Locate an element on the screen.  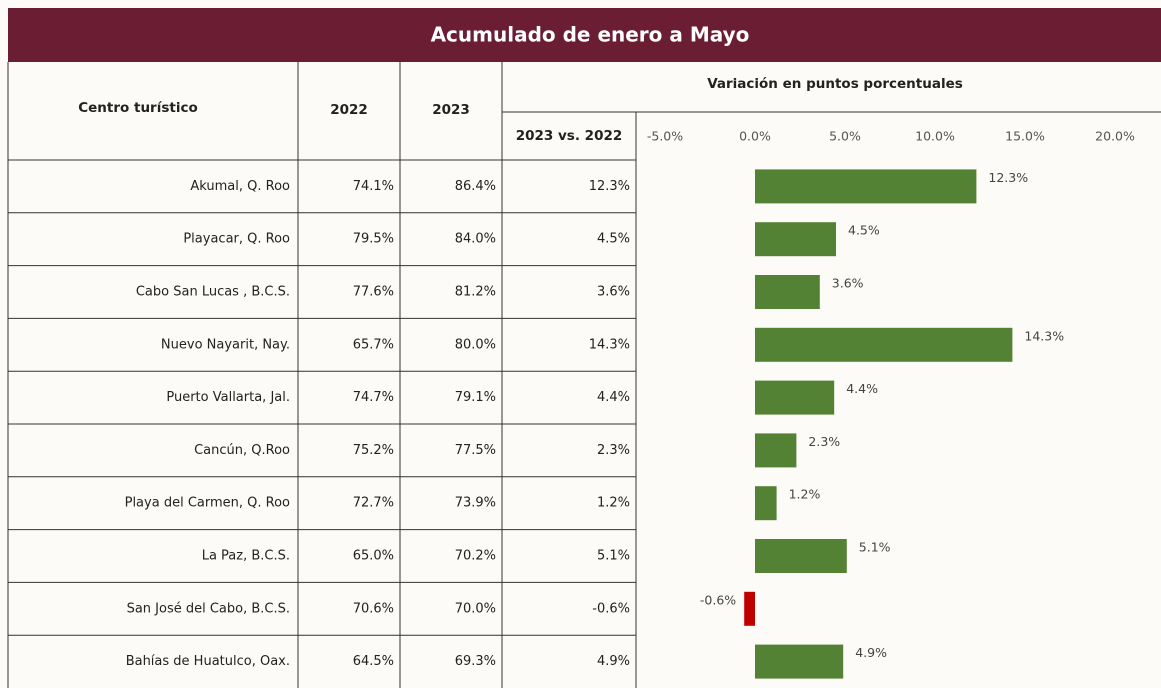
cell: 79.5% is located at coordinates (373, 239).